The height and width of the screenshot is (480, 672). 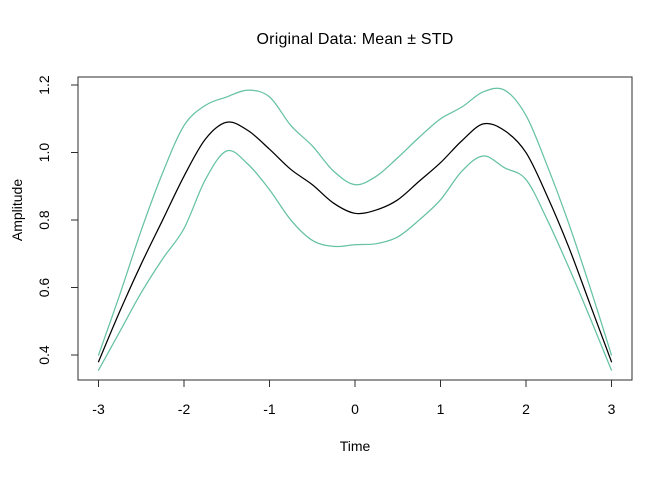 What do you see at coordinates (355, 446) in the screenshot?
I see `x-axis-label: Time` at bounding box center [355, 446].